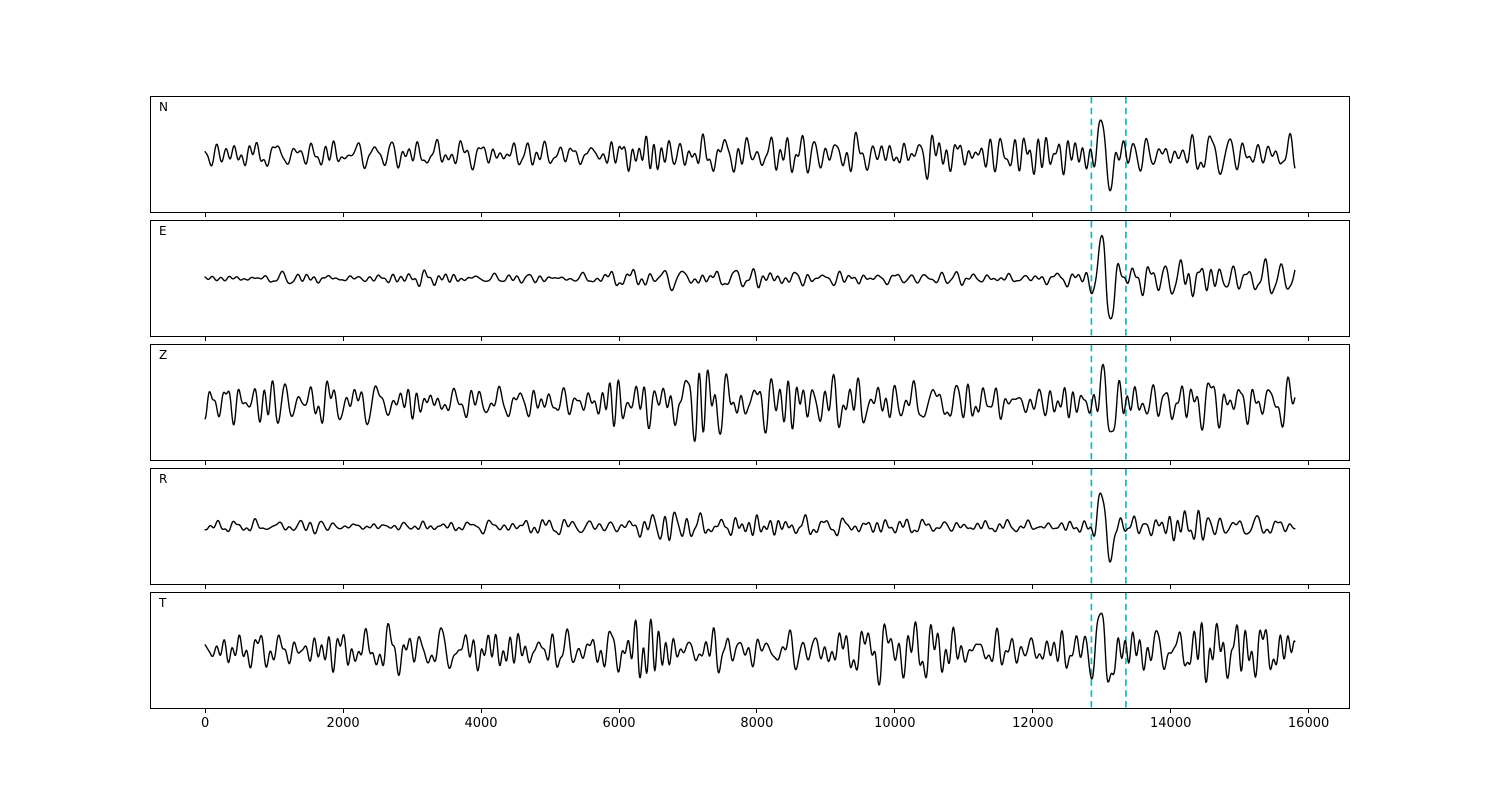 The height and width of the screenshot is (800, 1500). I want to click on trace-panel-E: E, so click(750, 278).